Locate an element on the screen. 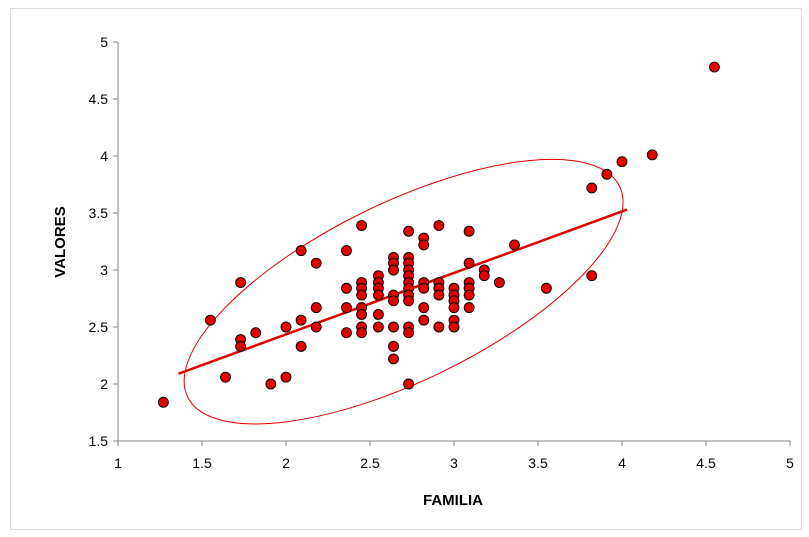 This screenshot has width=809, height=537. x-tick-label: 3 is located at coordinates (454, 463).